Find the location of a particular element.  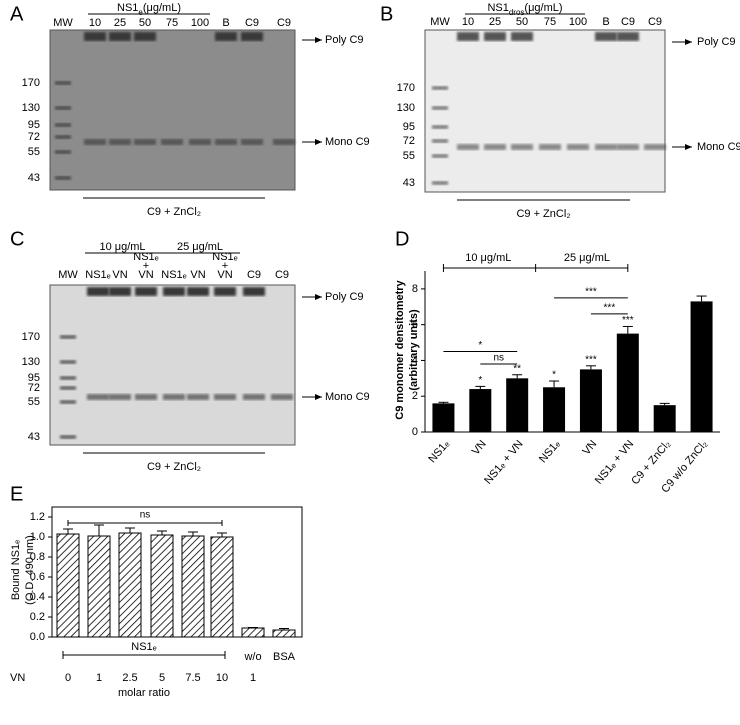

plot-frame is located at coordinates (177, 572).